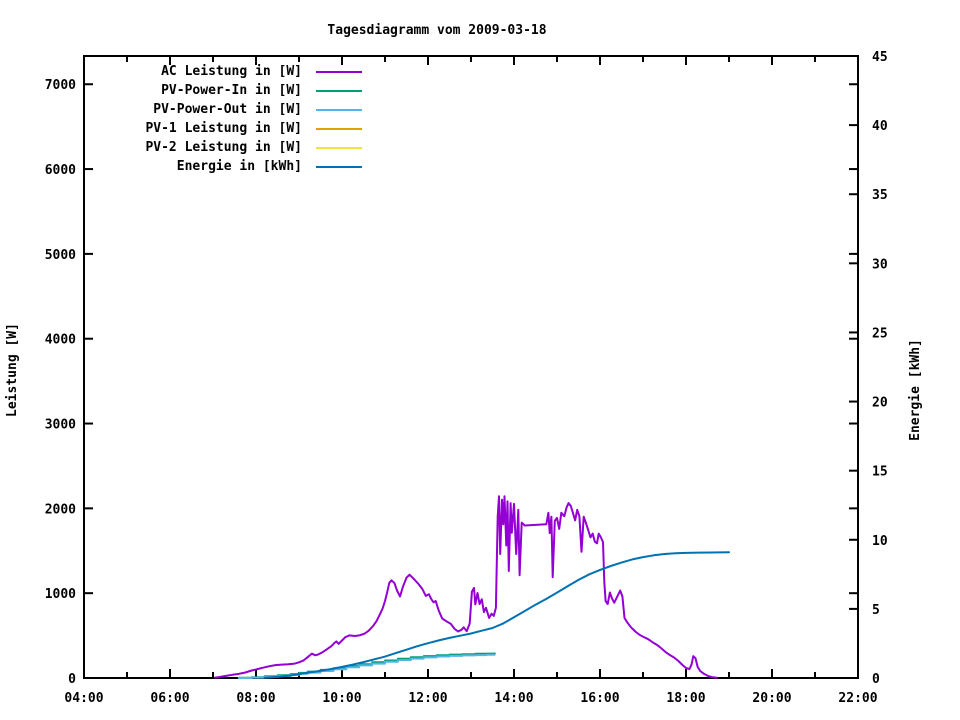  Describe the element at coordinates (223, 147) in the screenshot. I see `legend-label-pv2: PV-2 Leistung in [W]` at that location.